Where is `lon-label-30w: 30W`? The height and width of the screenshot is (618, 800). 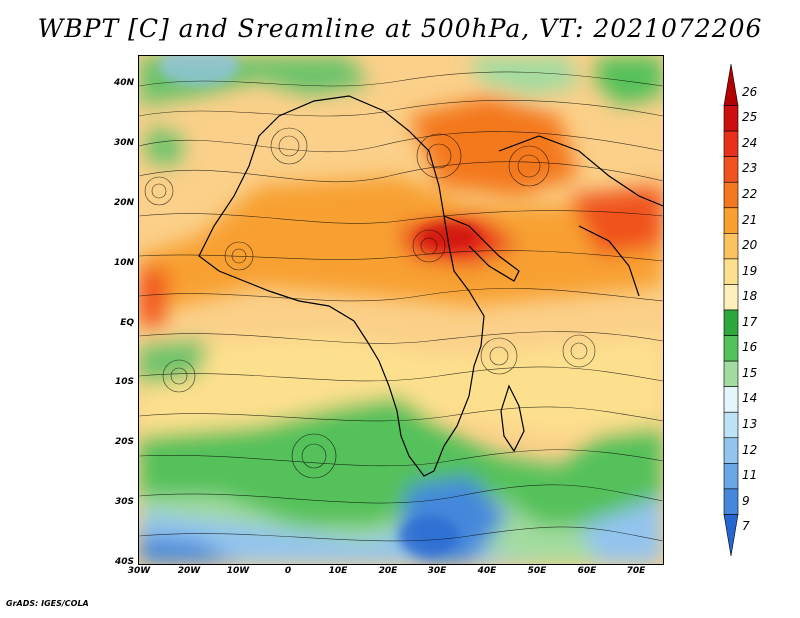 lon-label-30w: 30W is located at coordinates (139, 571).